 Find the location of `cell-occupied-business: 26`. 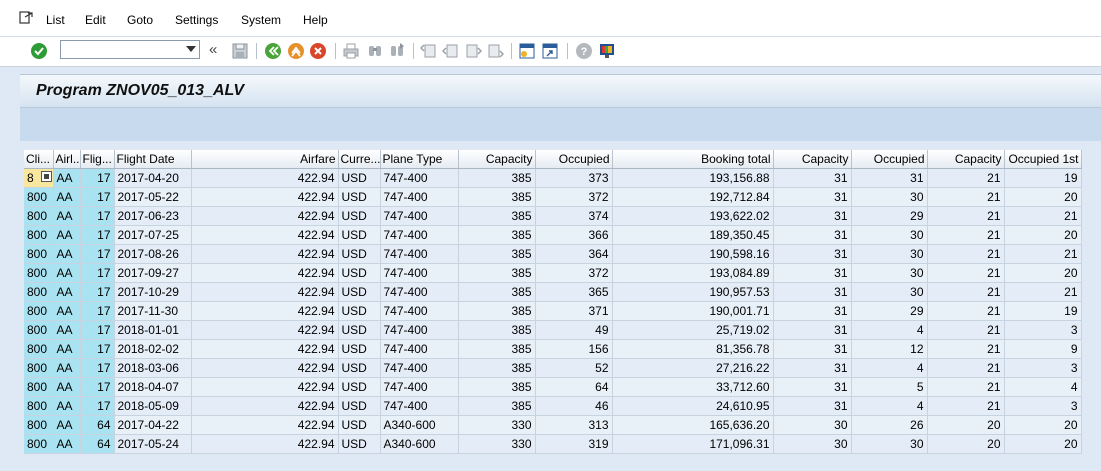

cell-occupied-business: 26 is located at coordinates (889, 425).